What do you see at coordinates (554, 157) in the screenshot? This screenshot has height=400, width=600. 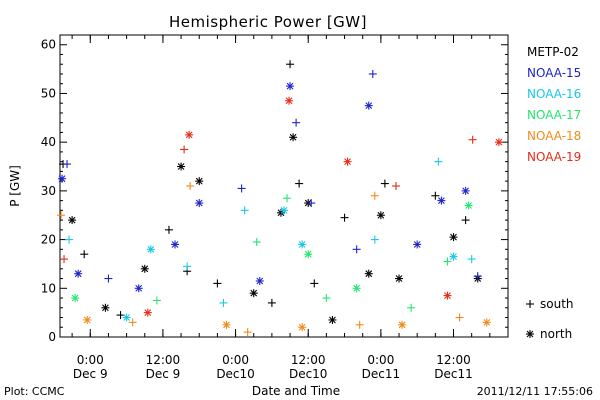 I see `legend-entry-noaa-19: NOAA-19` at bounding box center [554, 157].